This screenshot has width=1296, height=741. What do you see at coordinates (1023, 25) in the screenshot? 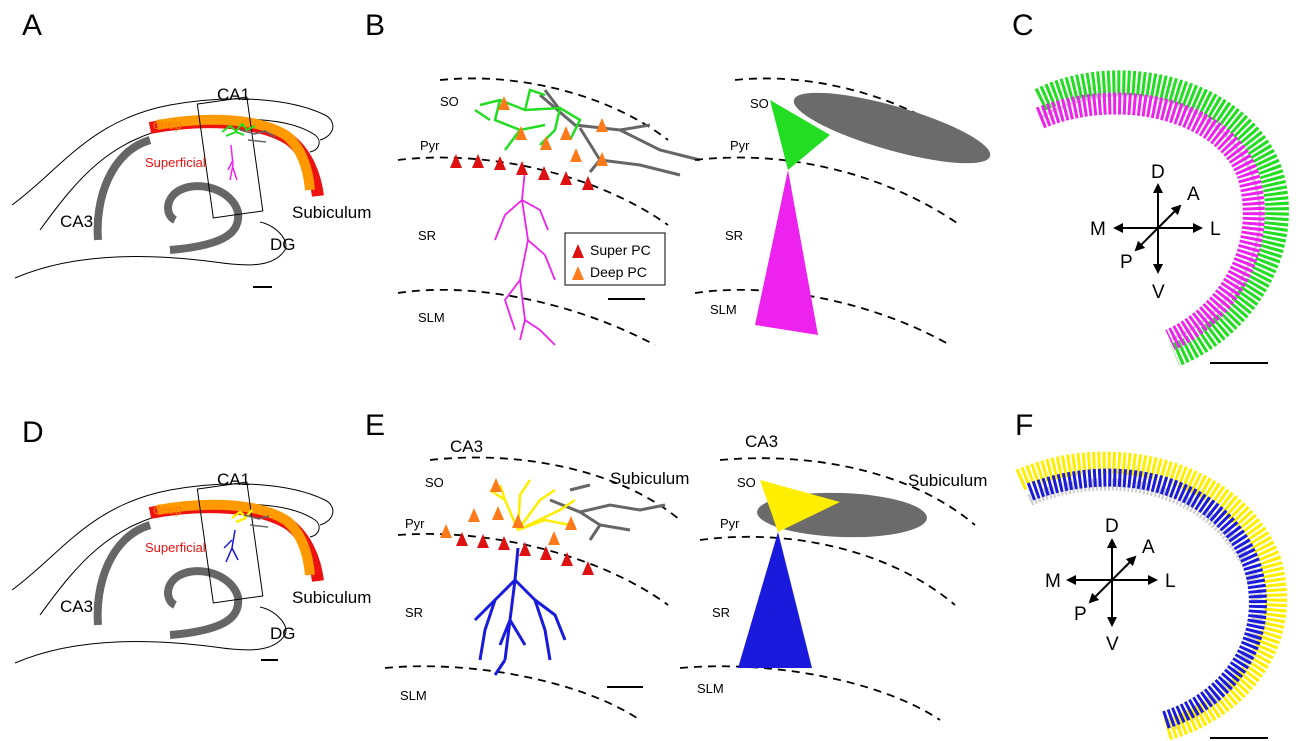
I see `panel-c-label: C` at bounding box center [1023, 25].